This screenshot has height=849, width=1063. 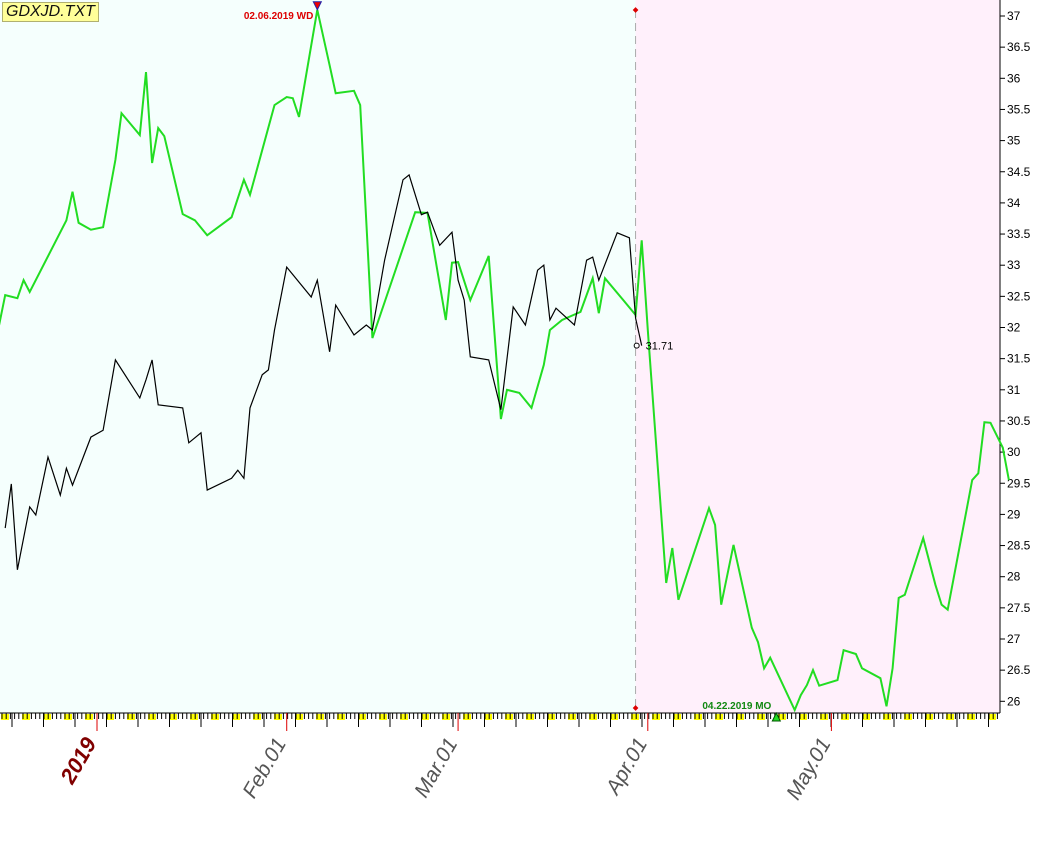 I want to click on y-tick-label: 27.5, so click(x=1019, y=608).